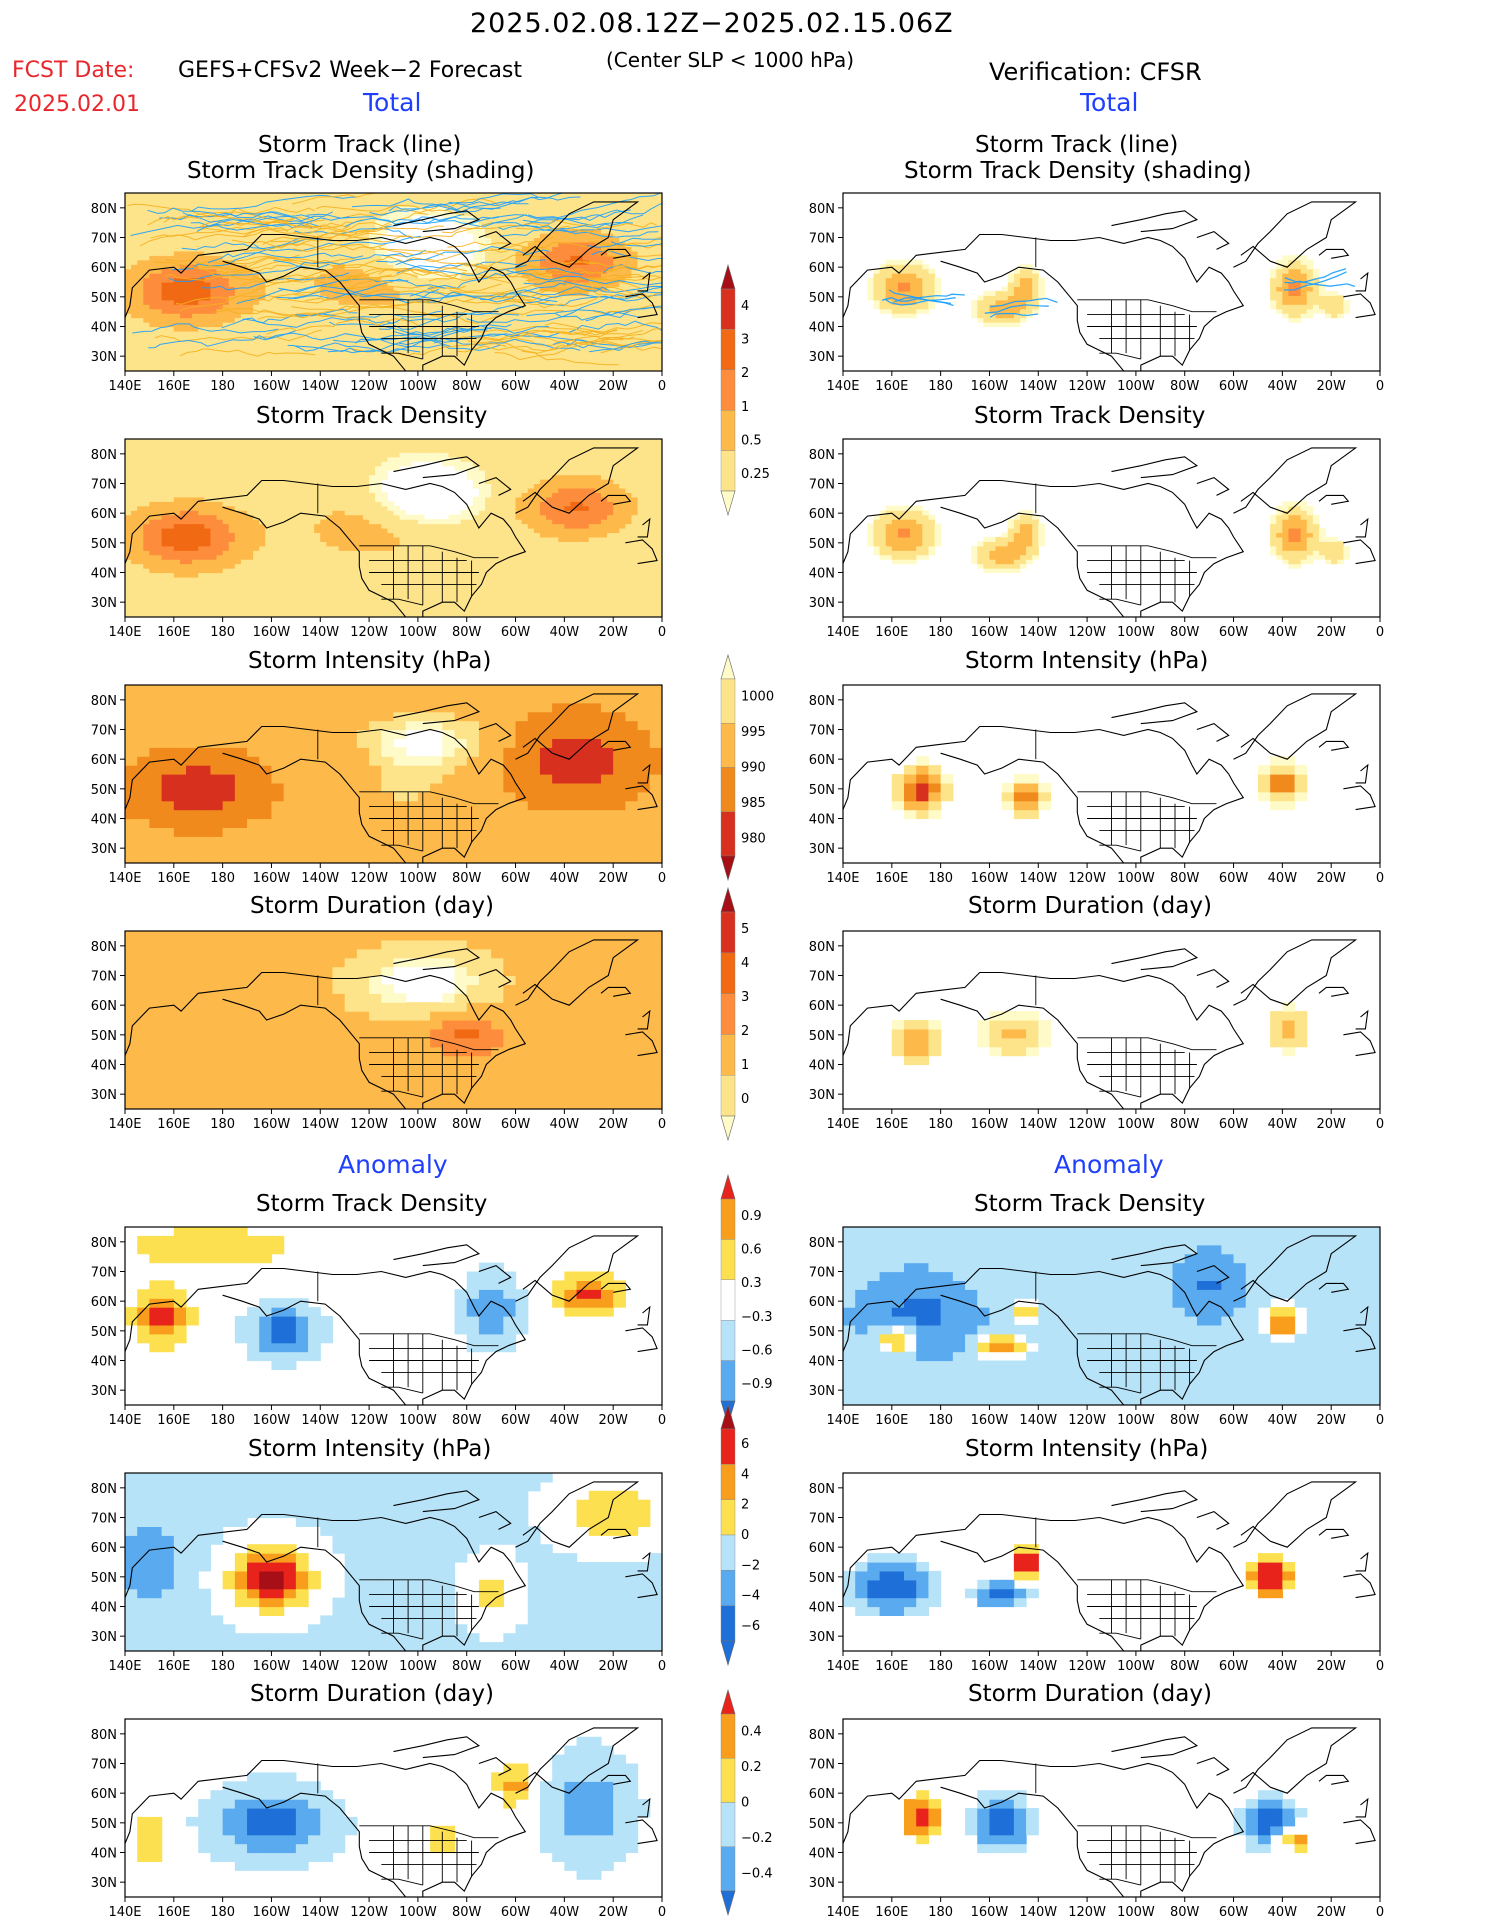 The height and width of the screenshot is (1925, 1487). Describe the element at coordinates (566, 277) in the screenshot. I see `storm-track-line` at that location.